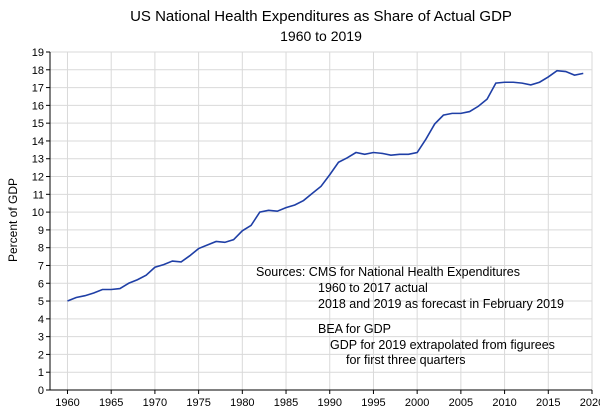  Describe the element at coordinates (566, 72) in the screenshot. I see `data-point-2017` at that location.